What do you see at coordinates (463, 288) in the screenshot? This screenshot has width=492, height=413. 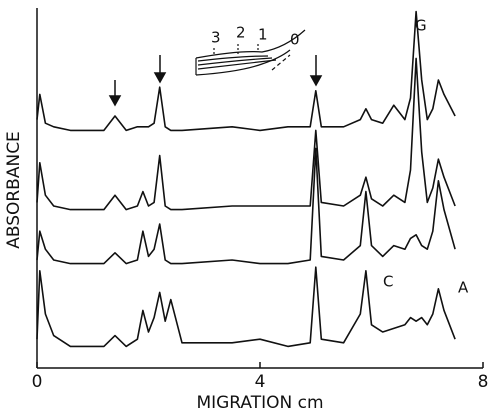 I see `annotation: A` at bounding box center [463, 288].